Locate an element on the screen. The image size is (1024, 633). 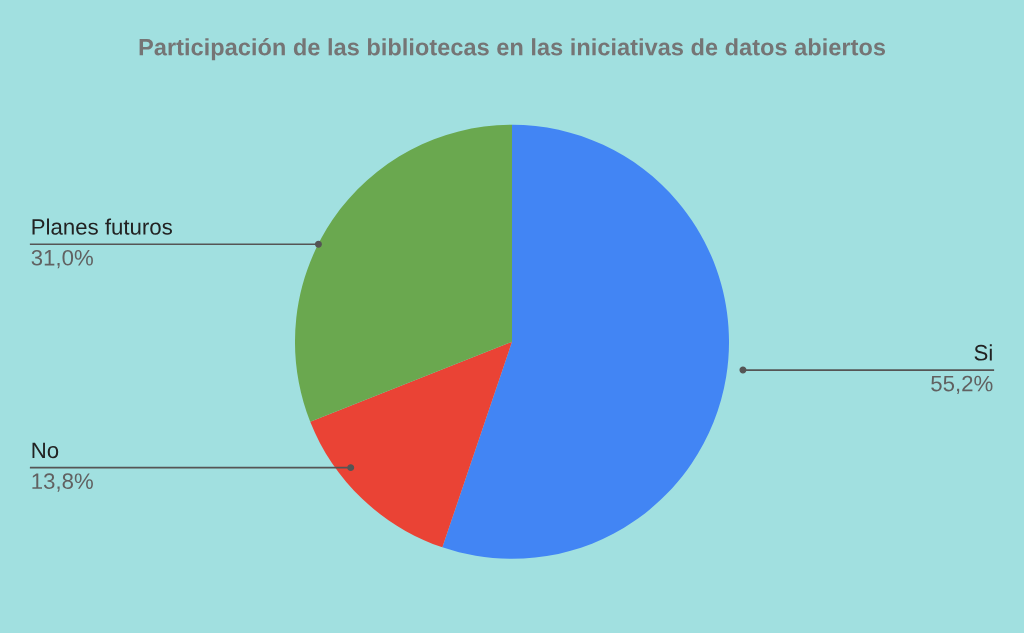
data-label: 55,2% is located at coordinates (962, 385).